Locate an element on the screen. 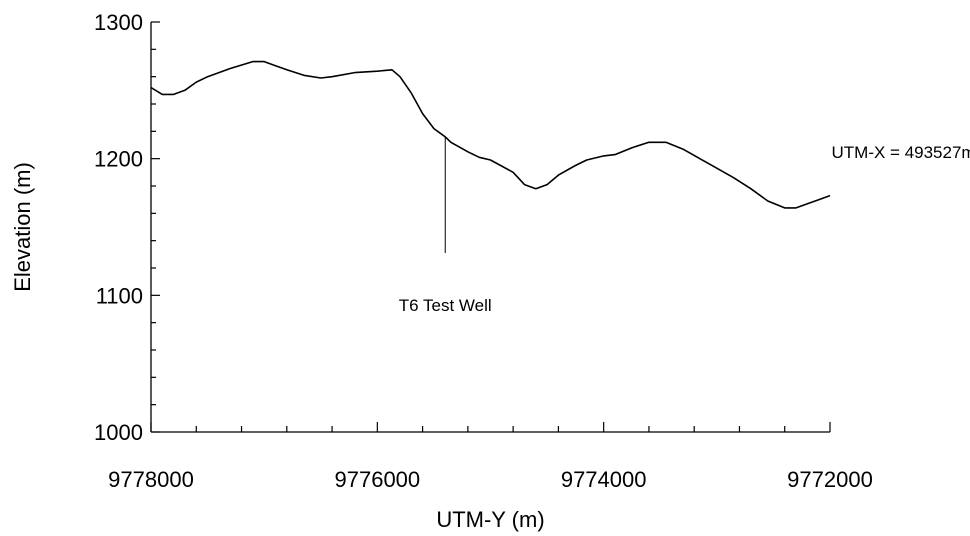  y-tick-label: 1200 is located at coordinates (118, 159).